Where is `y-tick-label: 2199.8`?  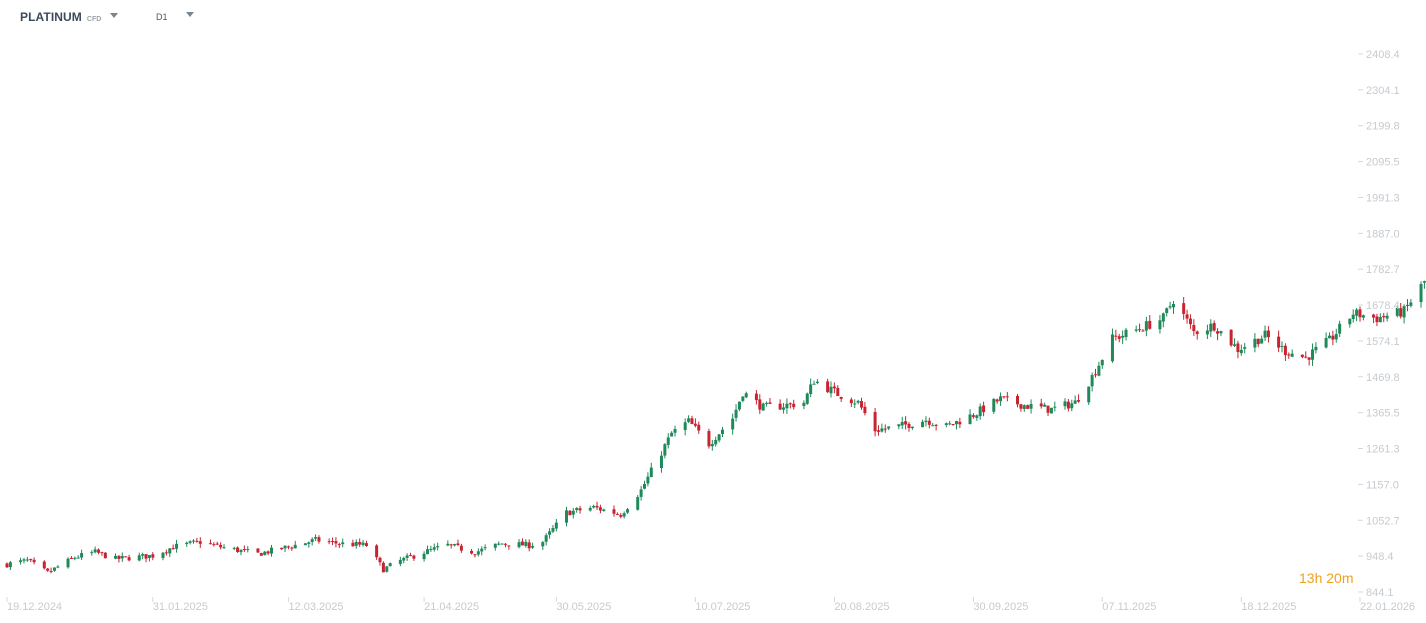
y-tick-label: 2199.8 is located at coordinates (1383, 127).